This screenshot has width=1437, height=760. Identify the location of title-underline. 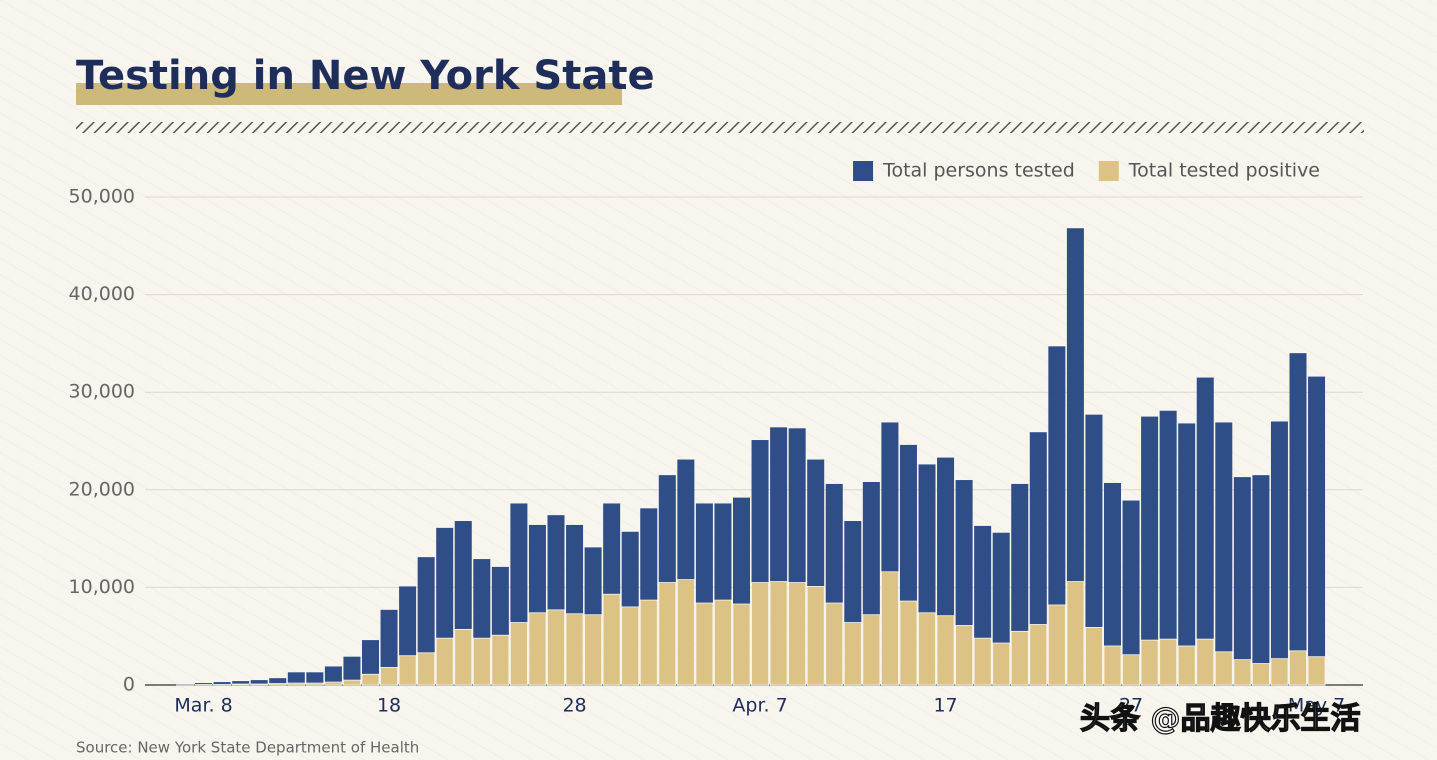
(349, 94).